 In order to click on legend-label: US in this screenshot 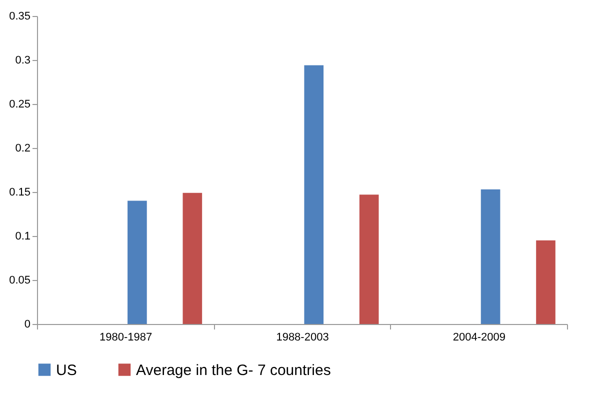, I will do `click(66, 370)`.